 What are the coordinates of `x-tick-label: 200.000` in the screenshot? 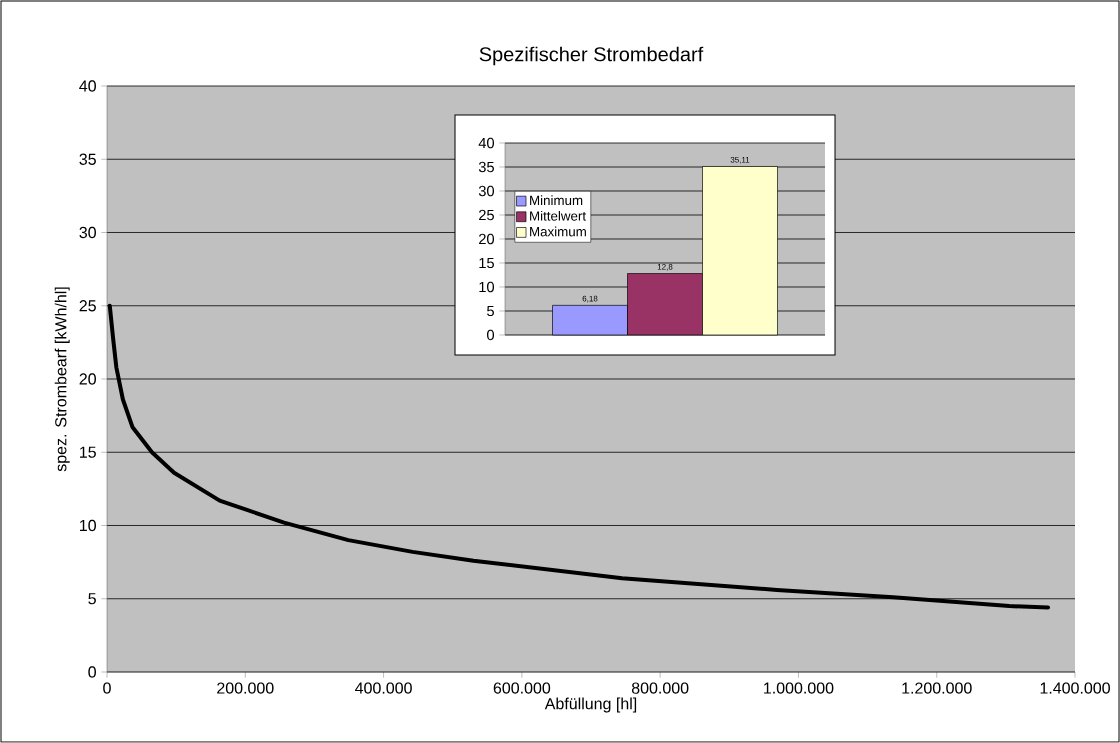 It's located at (245, 688).